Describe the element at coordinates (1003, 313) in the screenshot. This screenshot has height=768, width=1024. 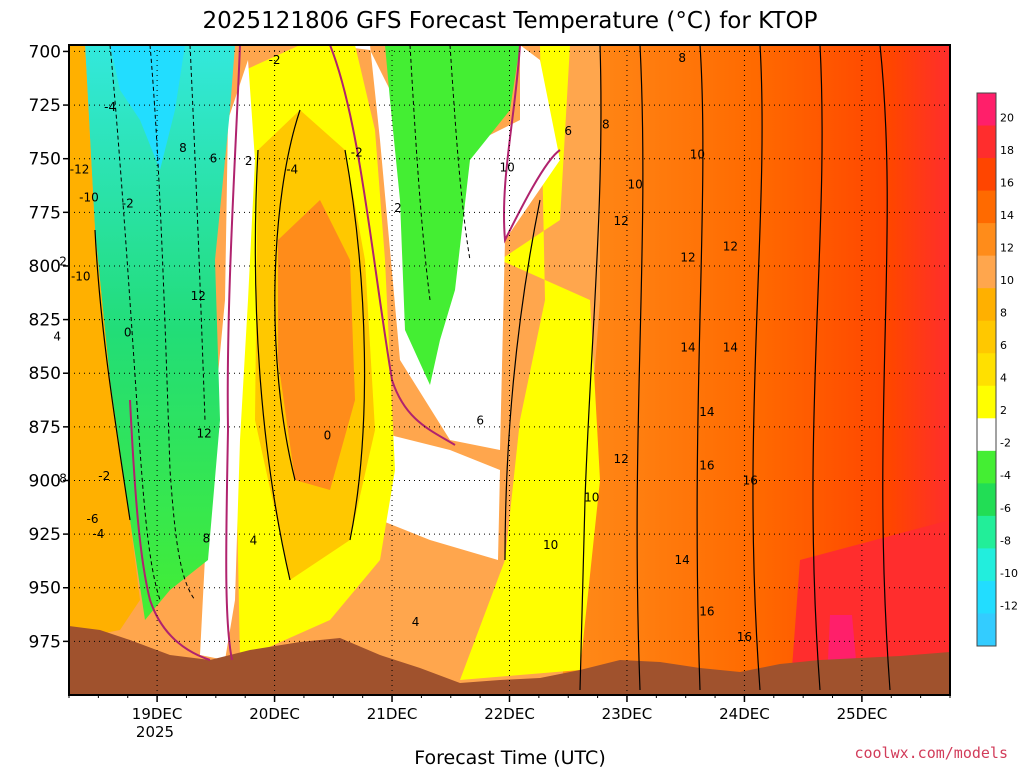
I see `colorbar-label: 8` at that location.